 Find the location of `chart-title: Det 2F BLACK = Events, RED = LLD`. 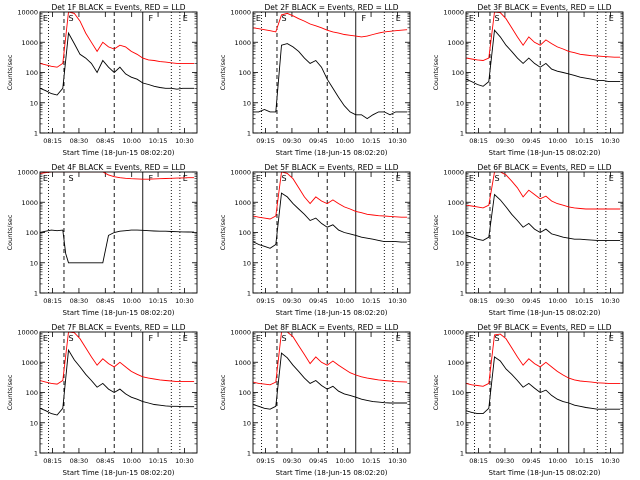

chart-title: Det 2F BLACK = Events, RED = LLD is located at coordinates (332, 7).